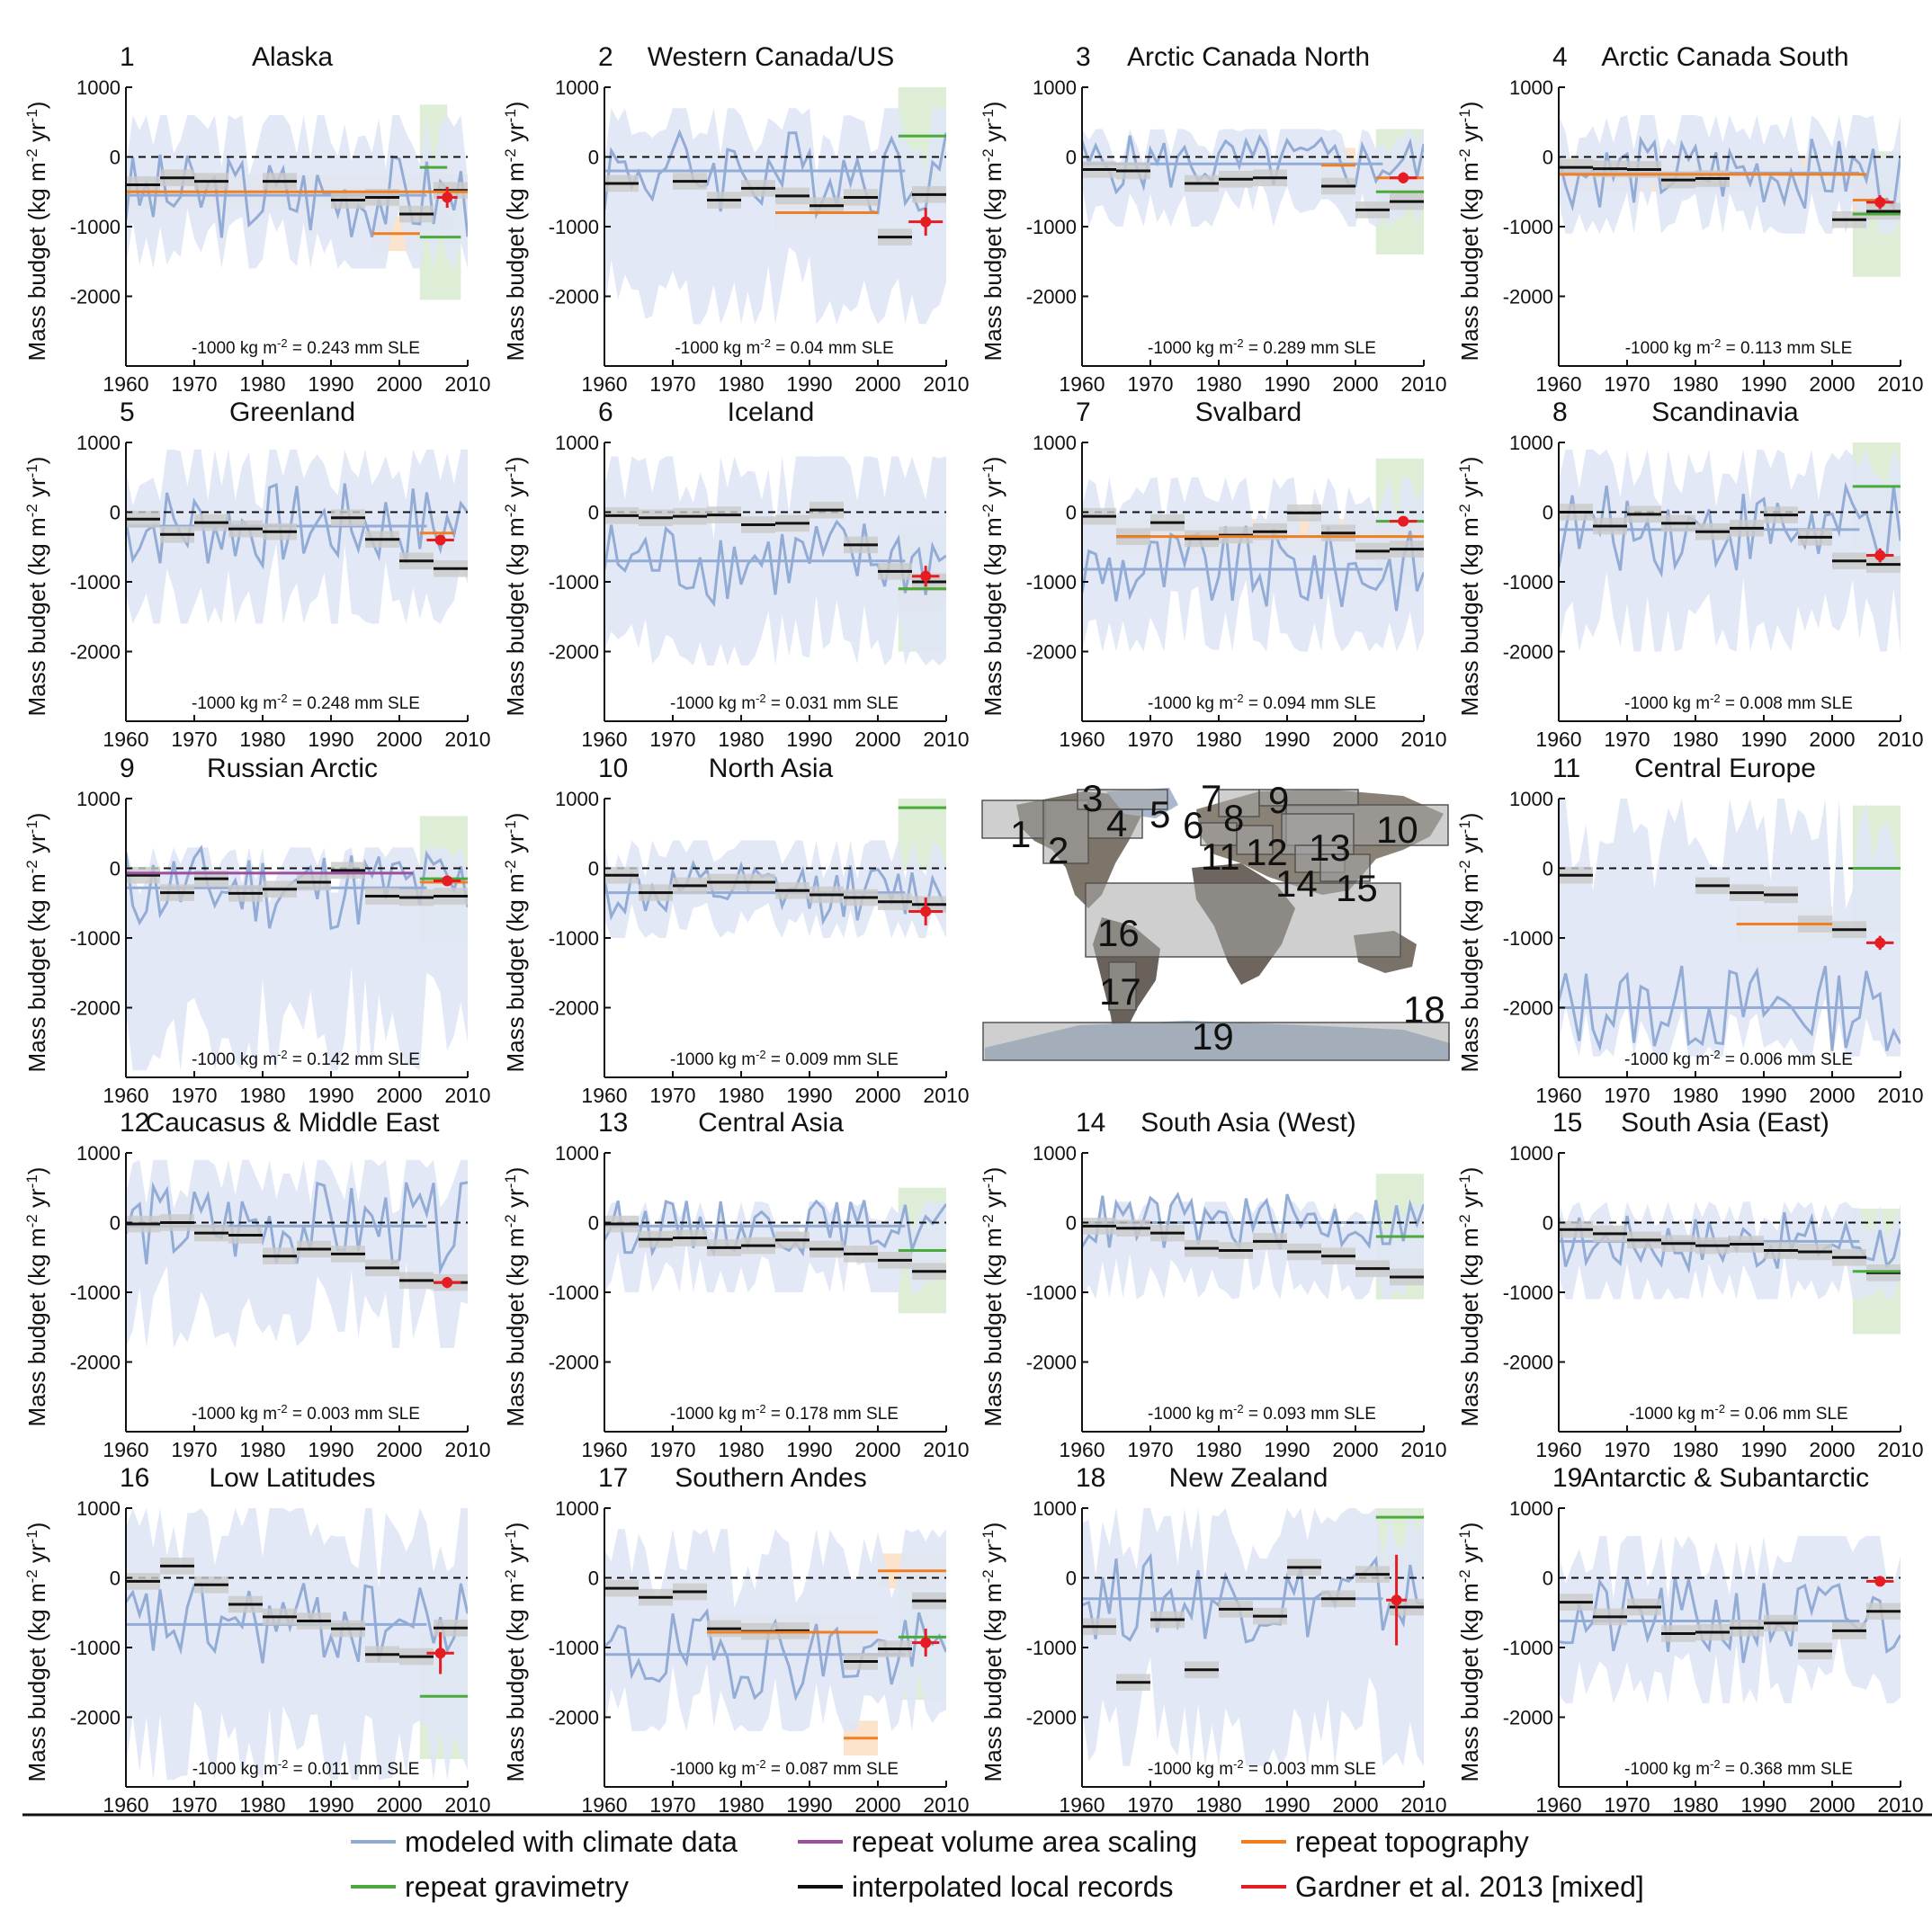 This screenshot has height=1920, width=1932. I want to click on sle-note: -1000 kg m-2 = 0.368 mm SLE, so click(1738, 1769).